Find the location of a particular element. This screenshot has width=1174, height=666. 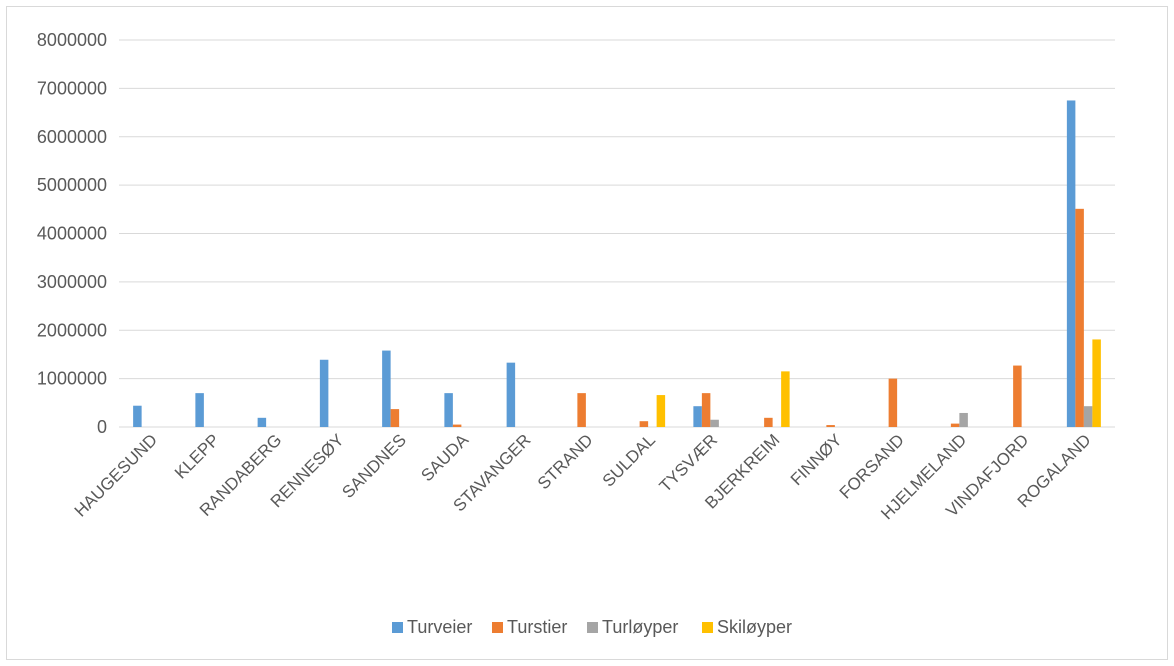

legend-label: Turveier is located at coordinates (439, 627).